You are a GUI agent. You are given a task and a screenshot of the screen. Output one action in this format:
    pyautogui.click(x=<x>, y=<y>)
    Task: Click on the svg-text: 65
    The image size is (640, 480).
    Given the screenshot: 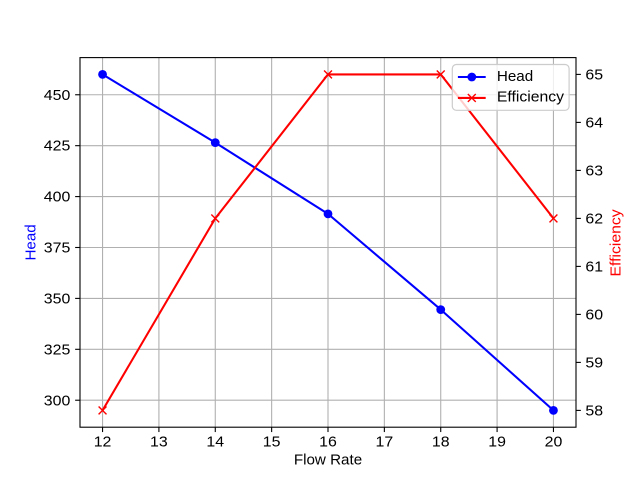 What is the action you would take?
    pyautogui.click(x=594, y=75)
    